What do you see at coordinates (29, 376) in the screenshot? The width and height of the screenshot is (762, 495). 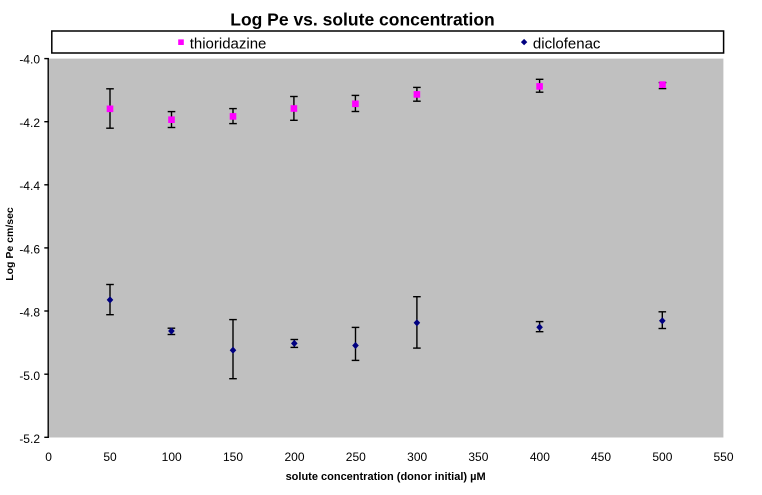 I see `svg-text: -5.0` at bounding box center [29, 376].